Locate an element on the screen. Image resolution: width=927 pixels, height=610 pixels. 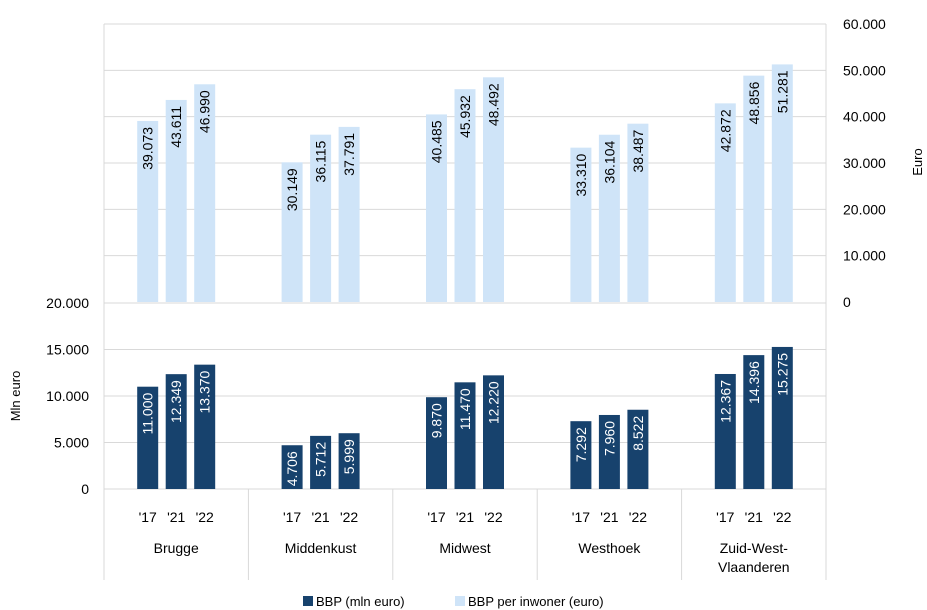
top-bar-value-label: 30.149 is located at coordinates (292, 189).